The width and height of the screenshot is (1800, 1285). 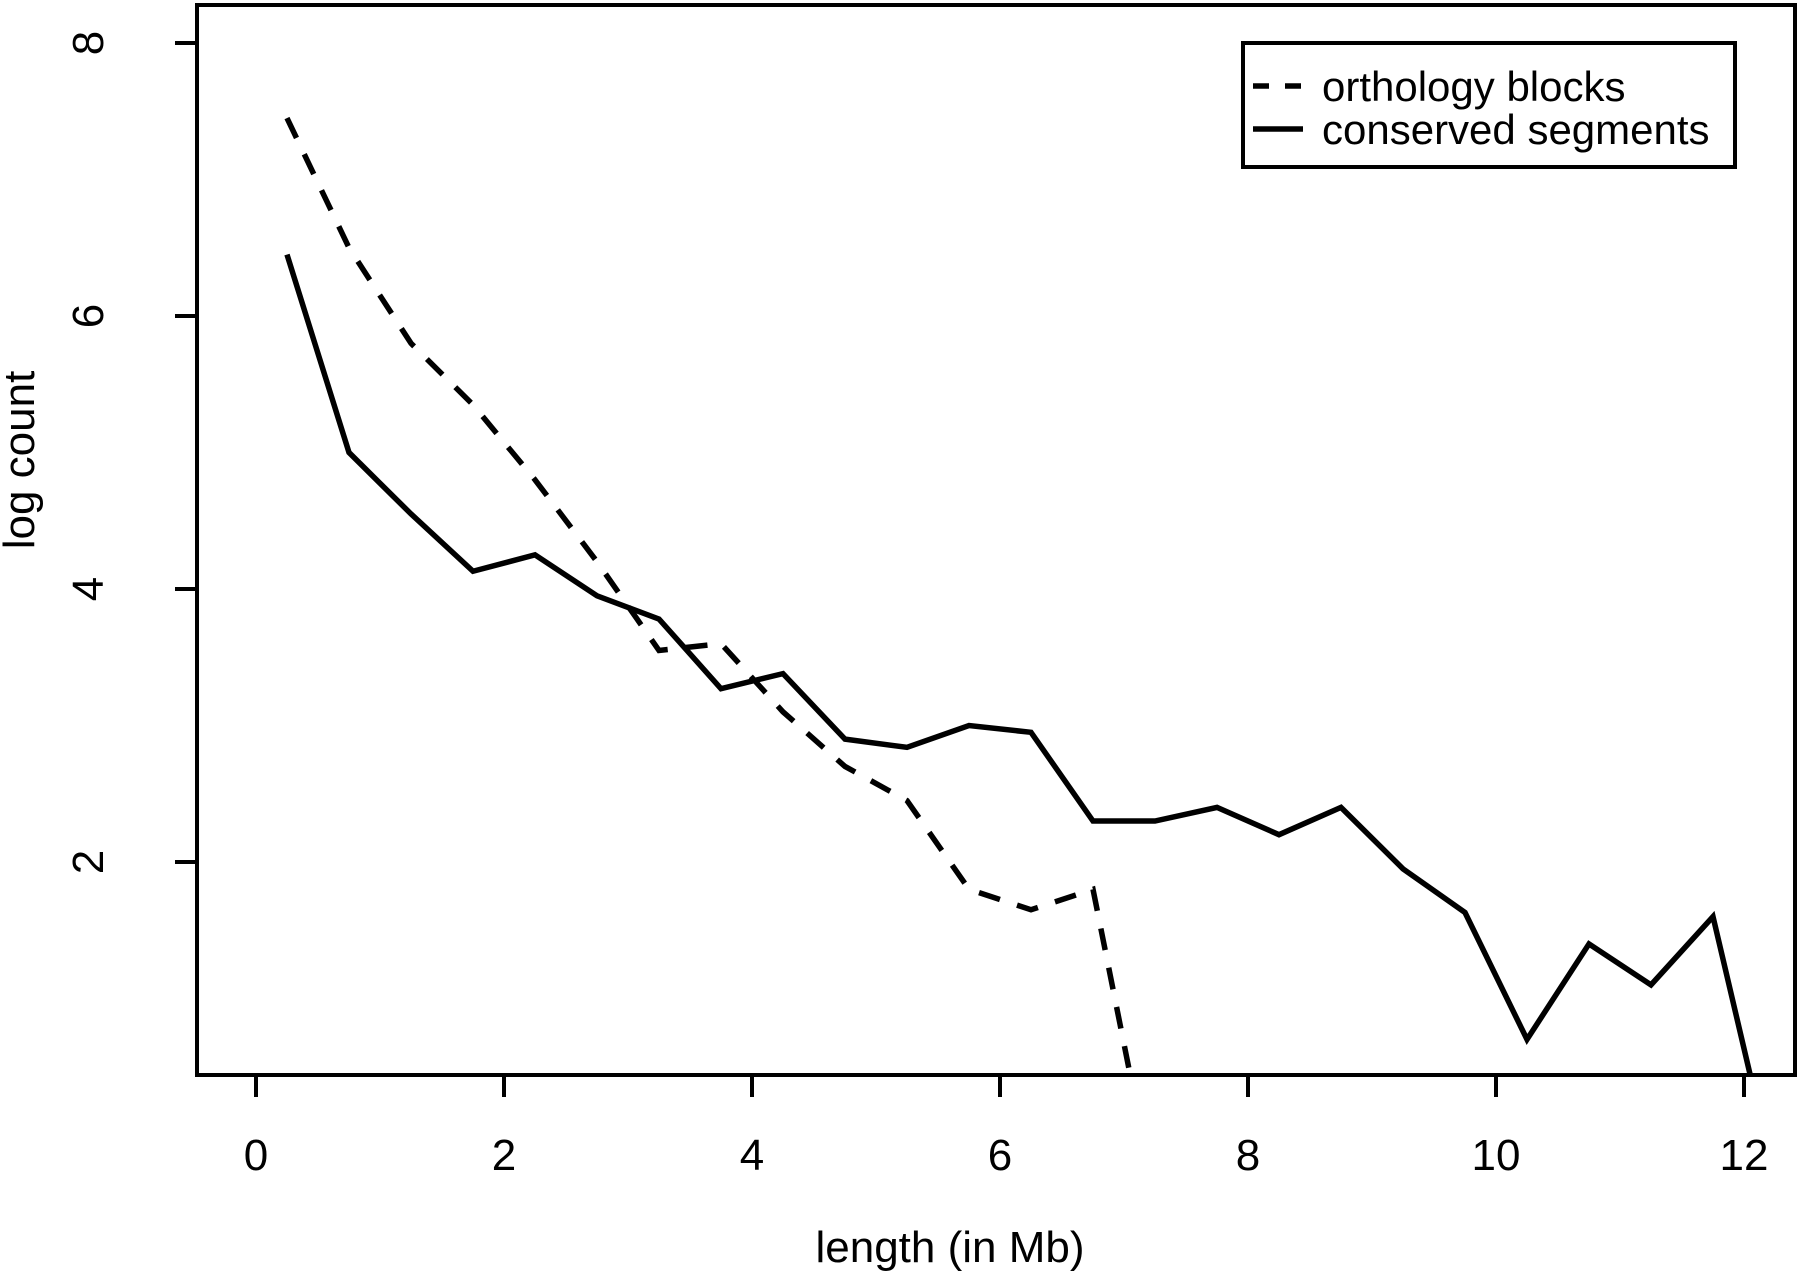 I want to click on x-tick-label-12: 12, so click(x=1744, y=1155).